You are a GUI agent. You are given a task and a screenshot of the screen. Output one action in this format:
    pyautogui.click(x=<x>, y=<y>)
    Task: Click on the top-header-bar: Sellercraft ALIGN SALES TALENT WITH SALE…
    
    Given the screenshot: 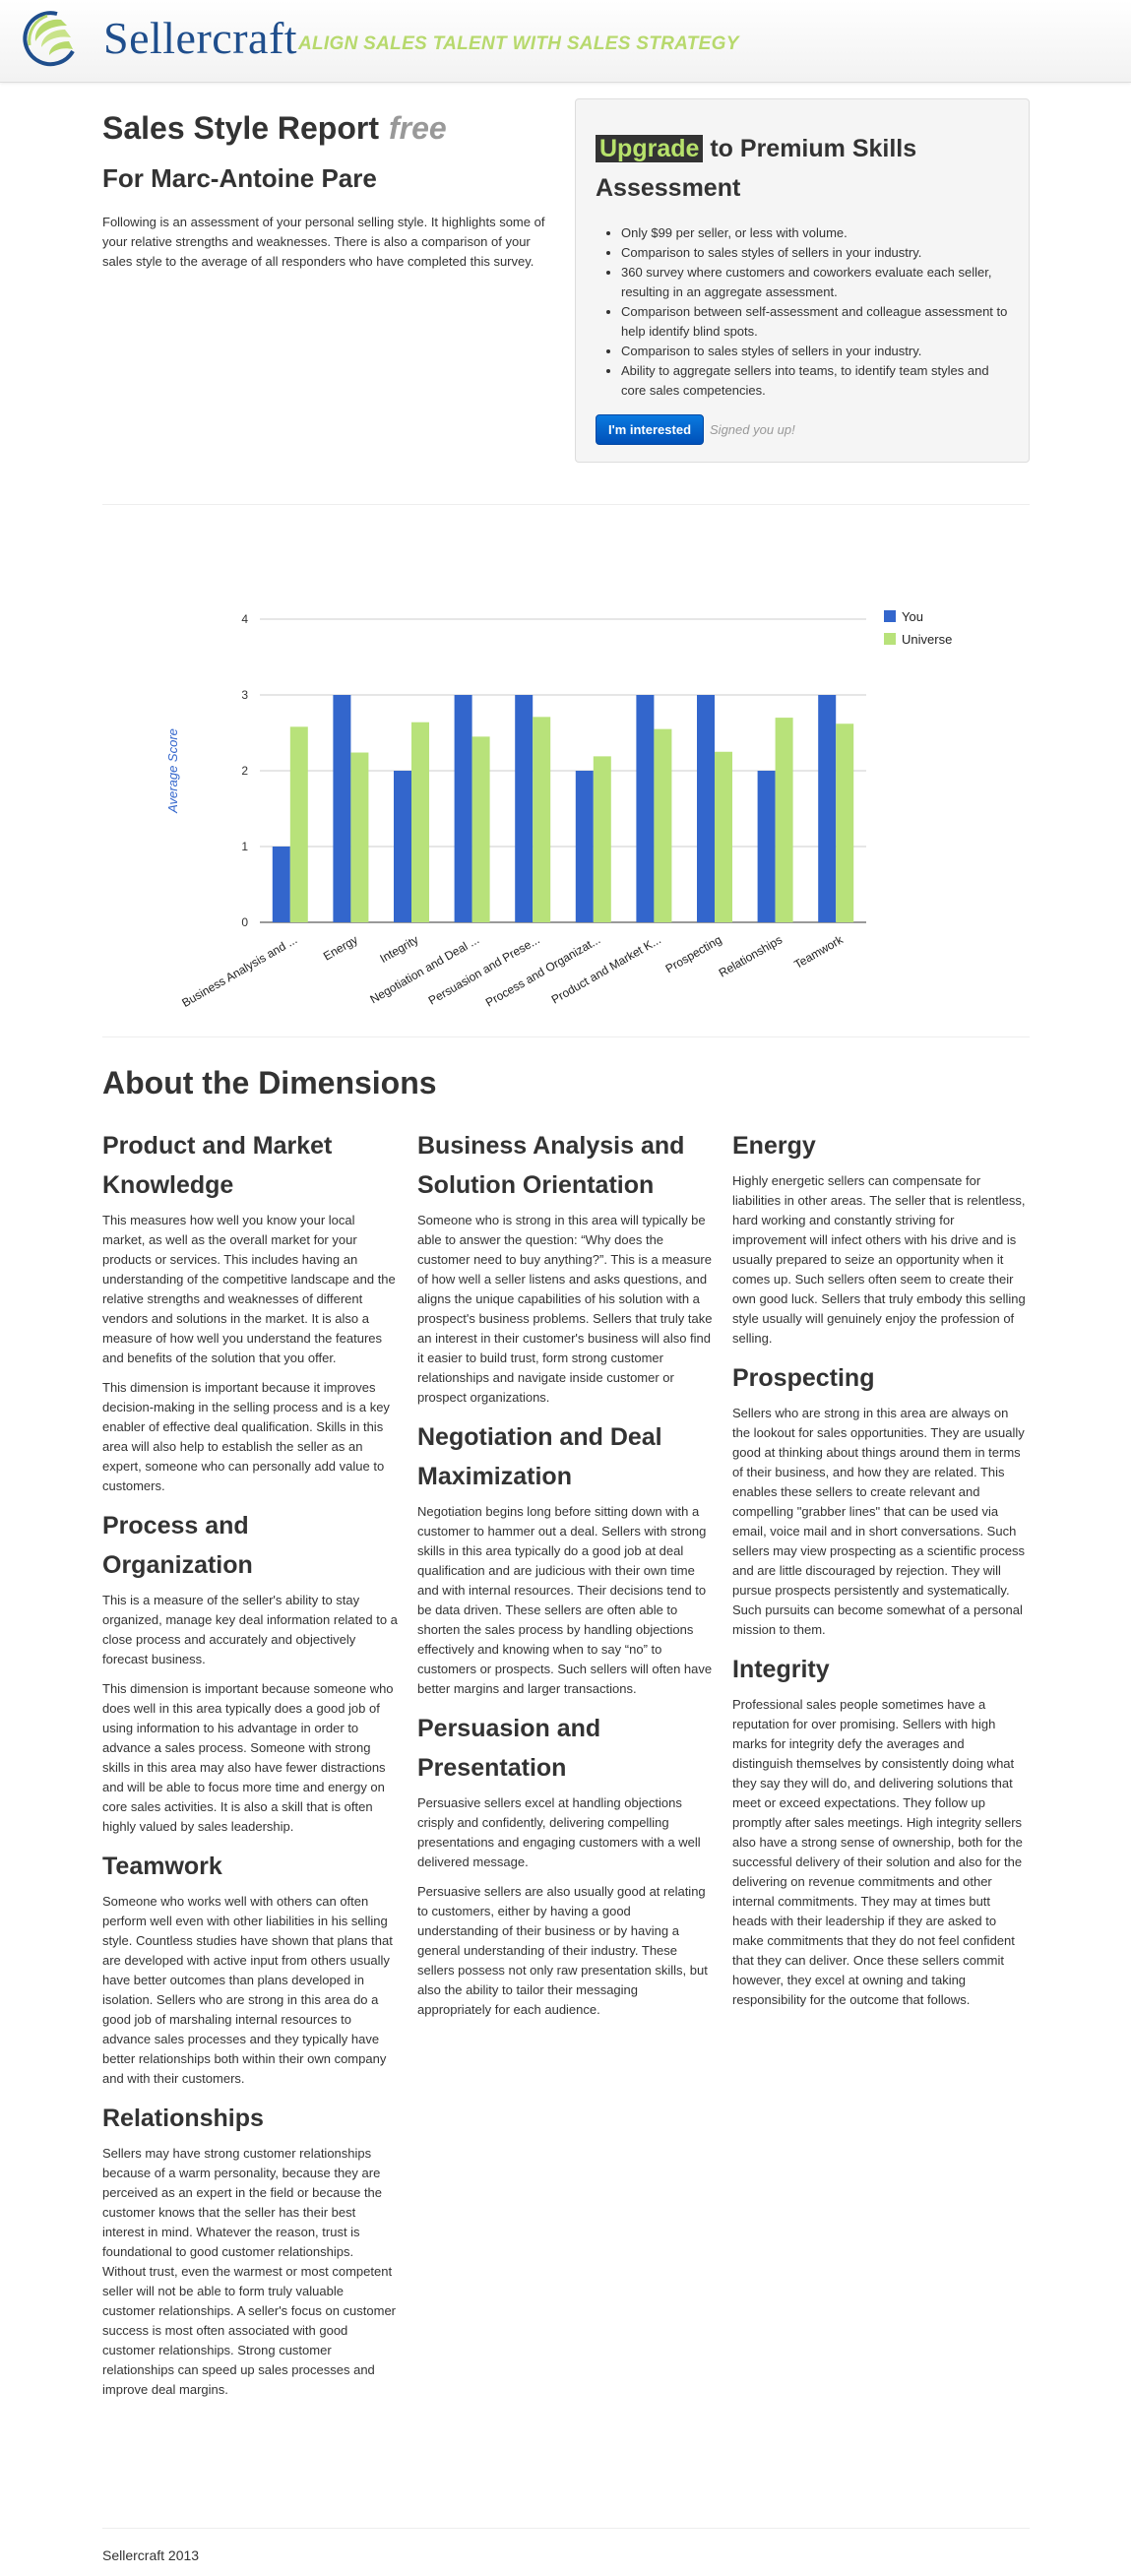 What is the action you would take?
    pyautogui.click(x=565, y=41)
    